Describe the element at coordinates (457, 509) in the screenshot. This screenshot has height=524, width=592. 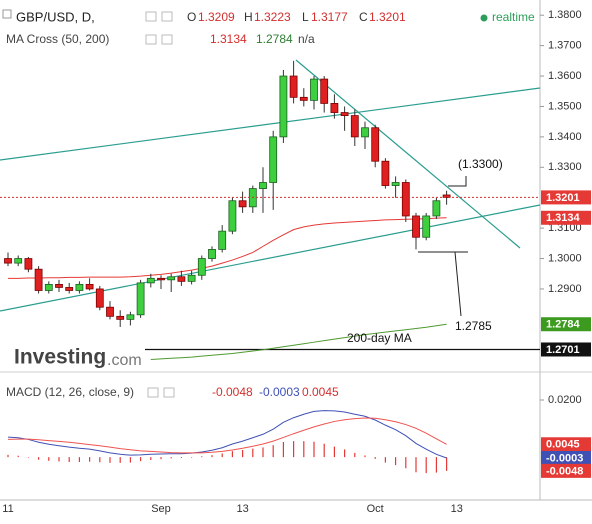
I see `x-tick-label: 13` at that location.